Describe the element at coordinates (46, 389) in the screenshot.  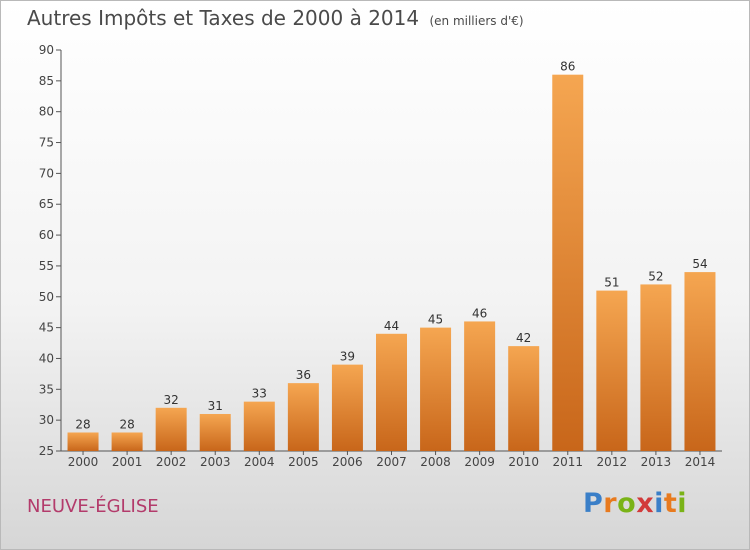
I see `y-tick-label: 35` at that location.